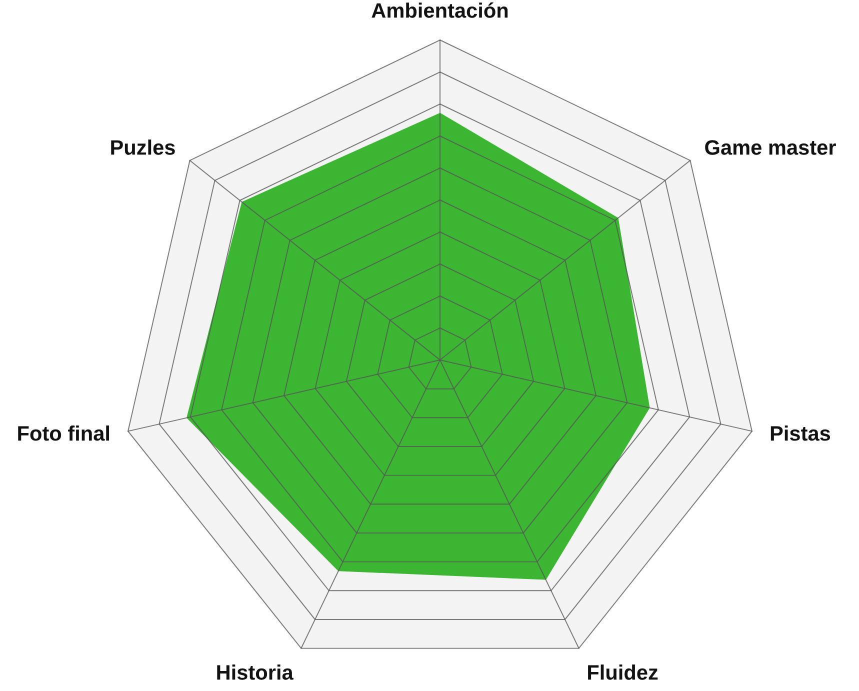 The image size is (859, 691). What do you see at coordinates (64, 433) in the screenshot?
I see `spoke-label: Foto final` at bounding box center [64, 433].